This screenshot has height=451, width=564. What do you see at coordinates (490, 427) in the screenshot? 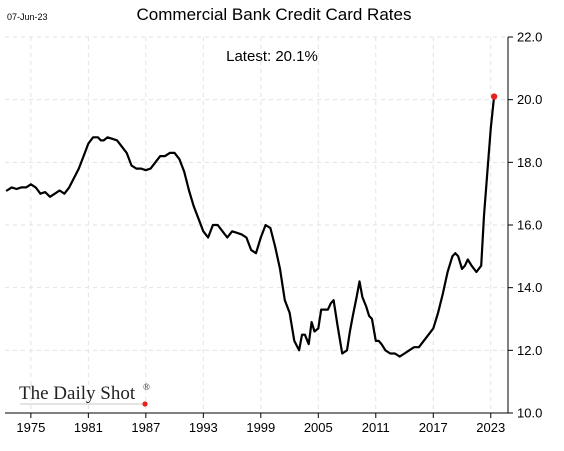
I see `x-tick-label: 2023` at bounding box center [490, 427].